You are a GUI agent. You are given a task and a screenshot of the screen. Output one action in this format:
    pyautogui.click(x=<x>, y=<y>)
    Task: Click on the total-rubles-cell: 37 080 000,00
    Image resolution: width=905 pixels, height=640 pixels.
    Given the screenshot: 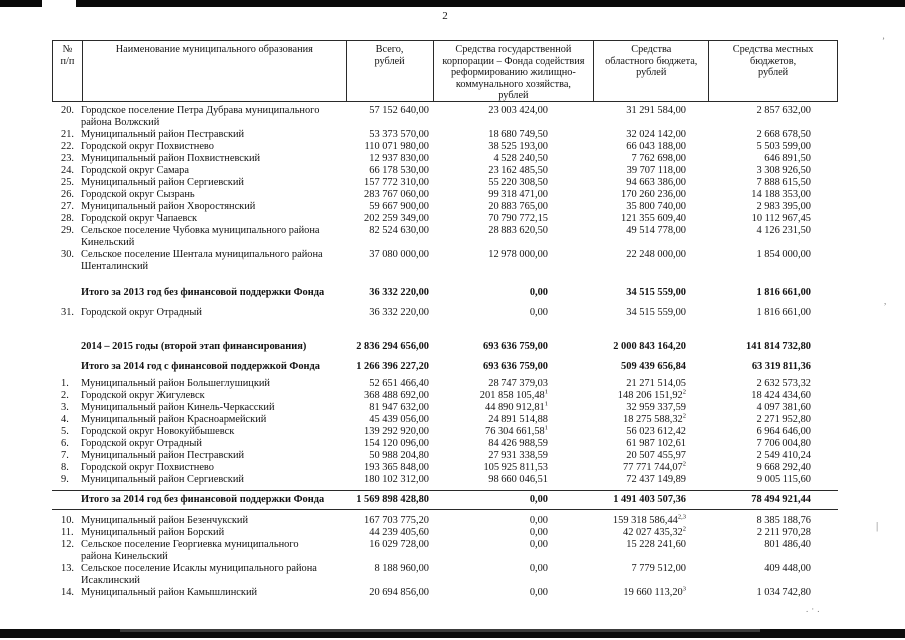 What is the action you would take?
    pyautogui.click(x=399, y=254)
    